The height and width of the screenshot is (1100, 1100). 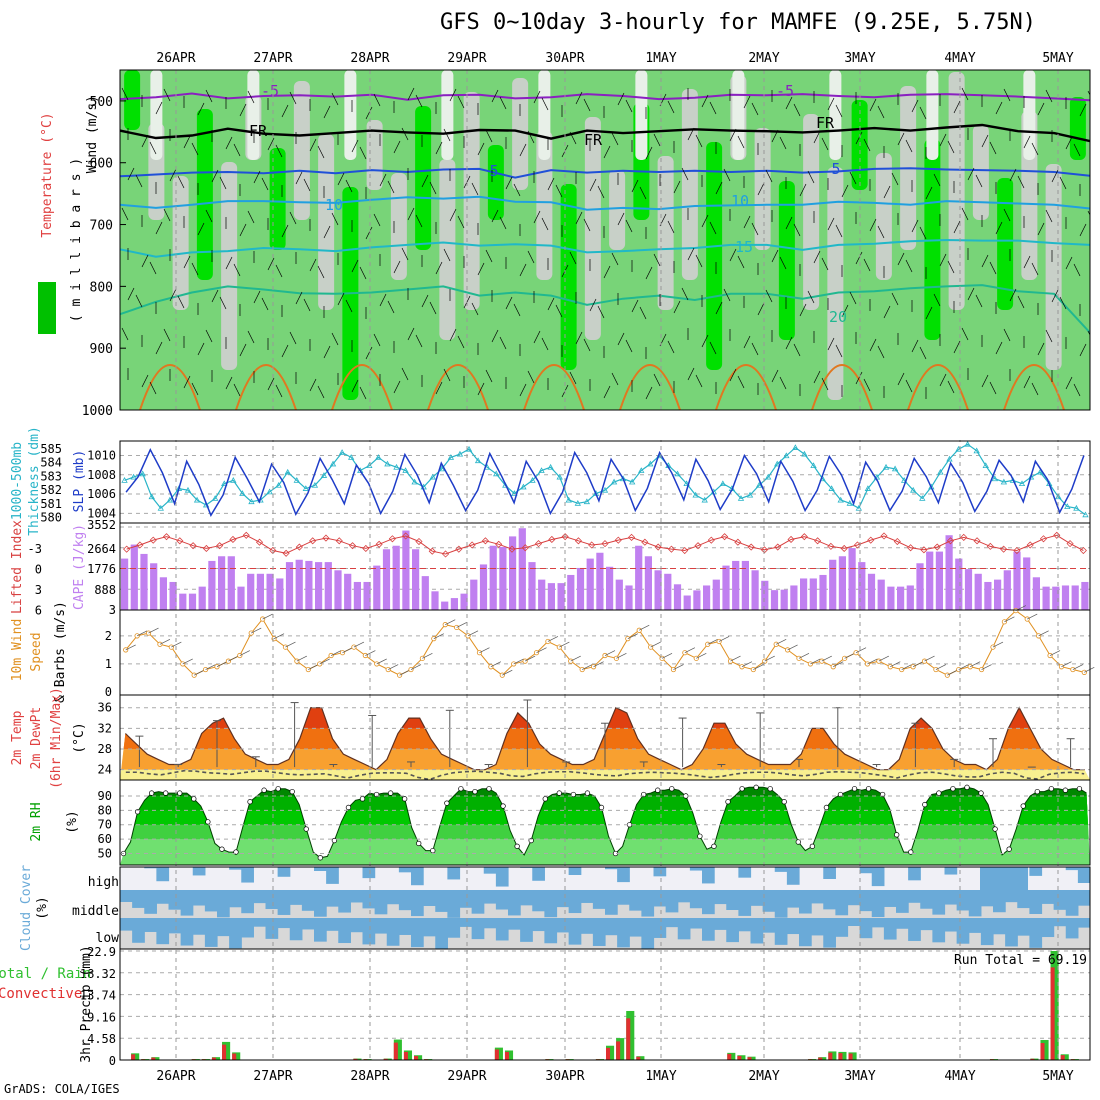 I want to click on li-tick: 6, so click(x=38, y=611).